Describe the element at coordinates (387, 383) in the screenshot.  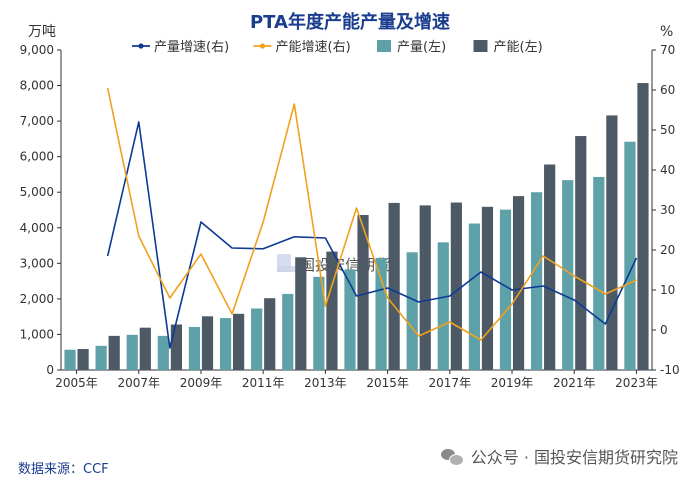
I see `x-tick-label: 2015年` at that location.